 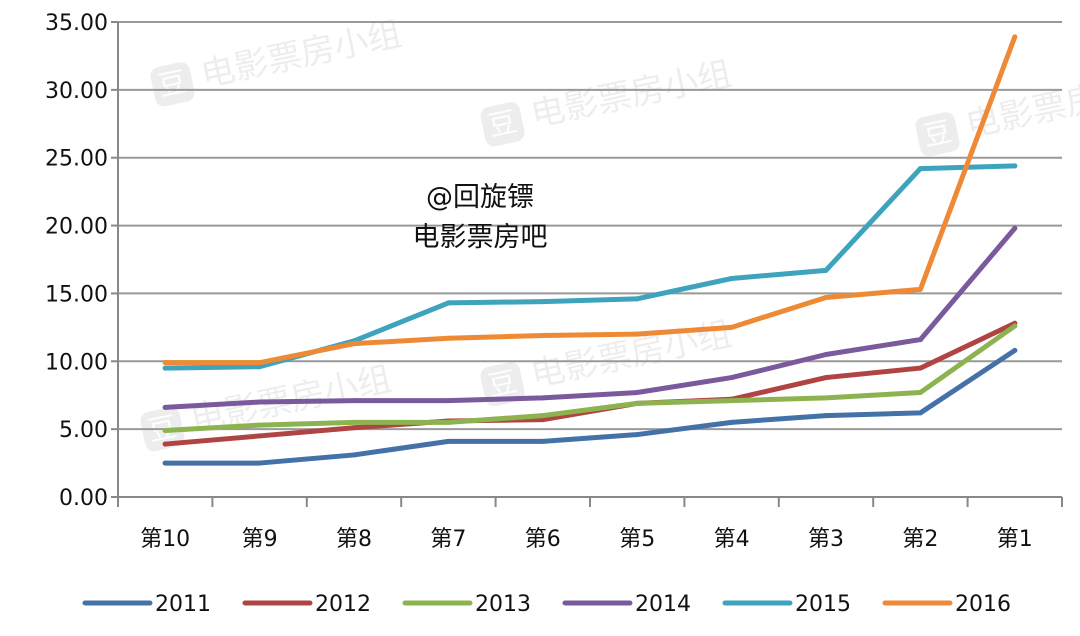 What do you see at coordinates (76, 294) in the screenshot?
I see `y-tick-label: 15.00` at bounding box center [76, 294].